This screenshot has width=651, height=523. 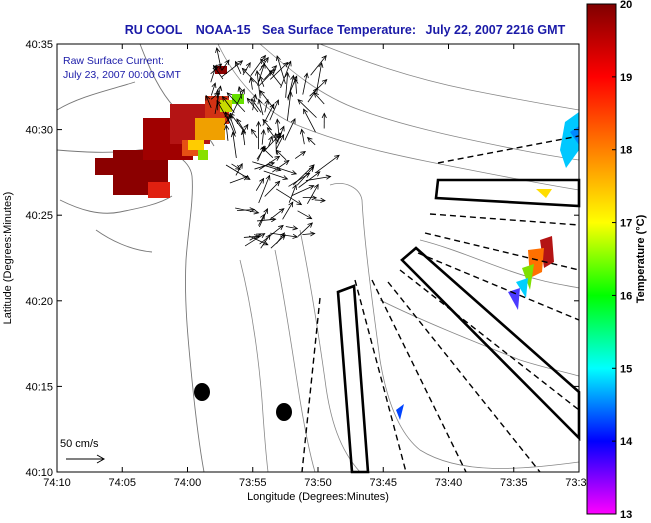 I want to click on x-tick-label: 73:45, so click(x=383, y=483).